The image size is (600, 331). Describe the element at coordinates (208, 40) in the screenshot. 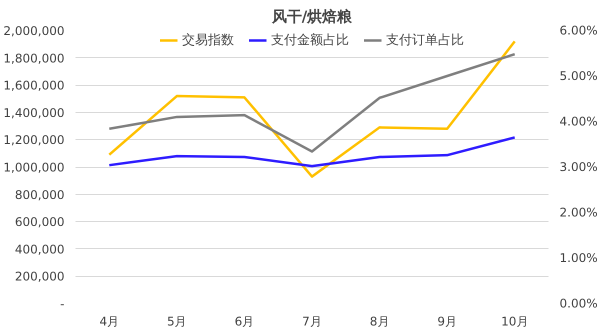

I see `legend-label: 交易指数` at that location.